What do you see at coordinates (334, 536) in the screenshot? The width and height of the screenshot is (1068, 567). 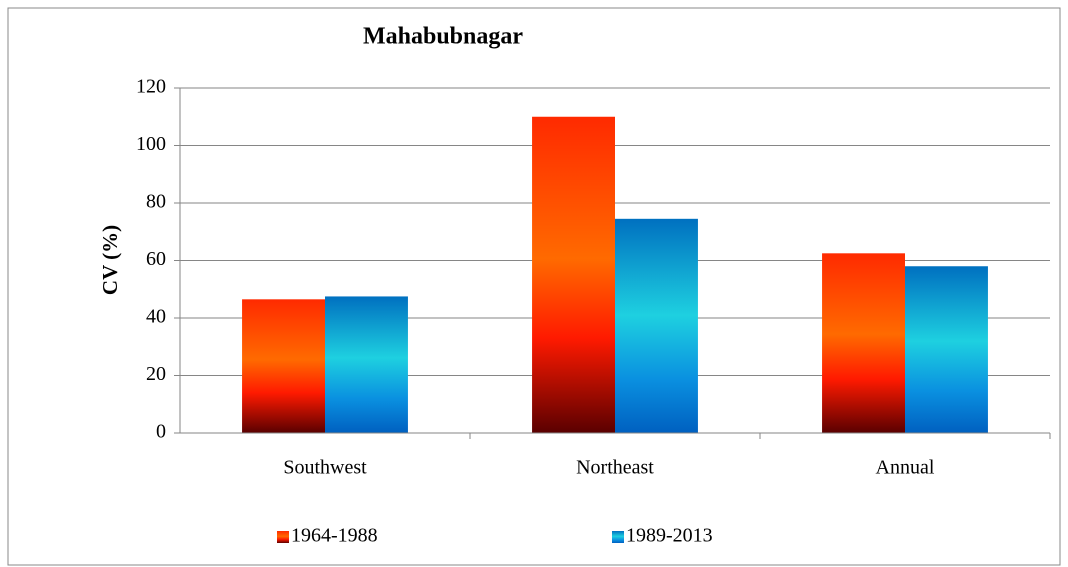 I see `legend-label: 1964-1988` at bounding box center [334, 536].